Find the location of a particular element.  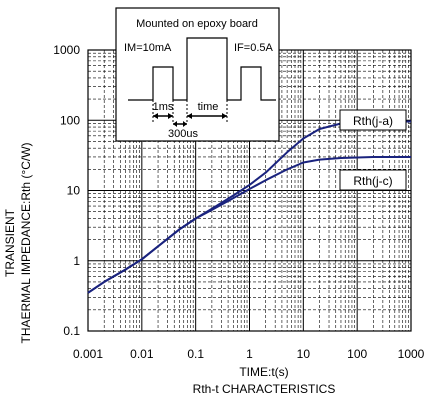

x-tick-labels: 0.001 0.01 0.1 1 10 100 1000 is located at coordinates (249, 354).